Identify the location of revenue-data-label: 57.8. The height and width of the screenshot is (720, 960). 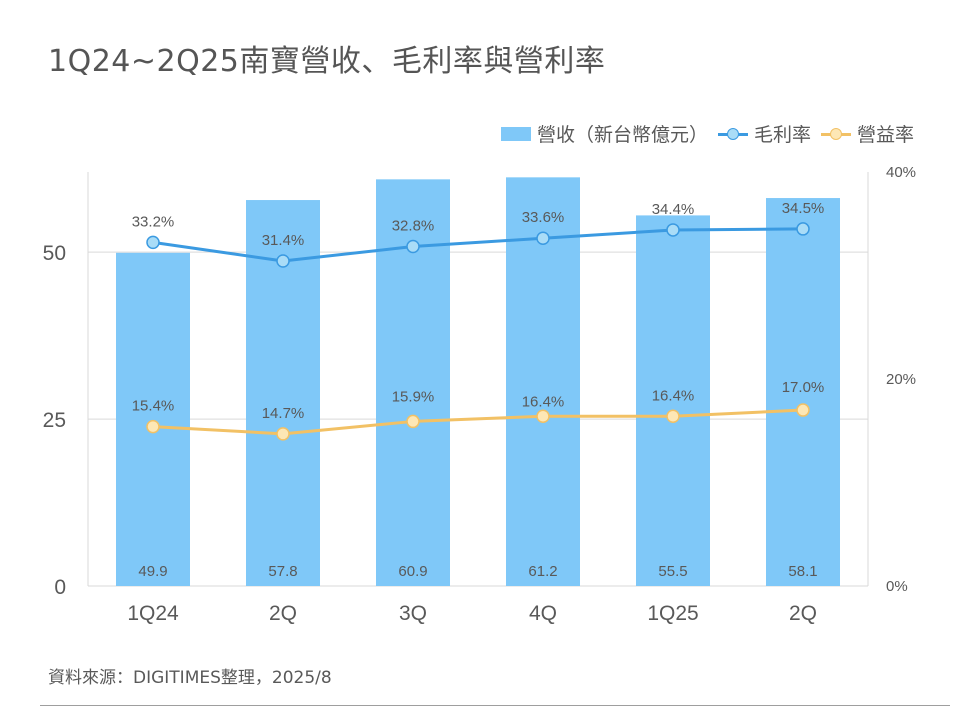
(282, 571).